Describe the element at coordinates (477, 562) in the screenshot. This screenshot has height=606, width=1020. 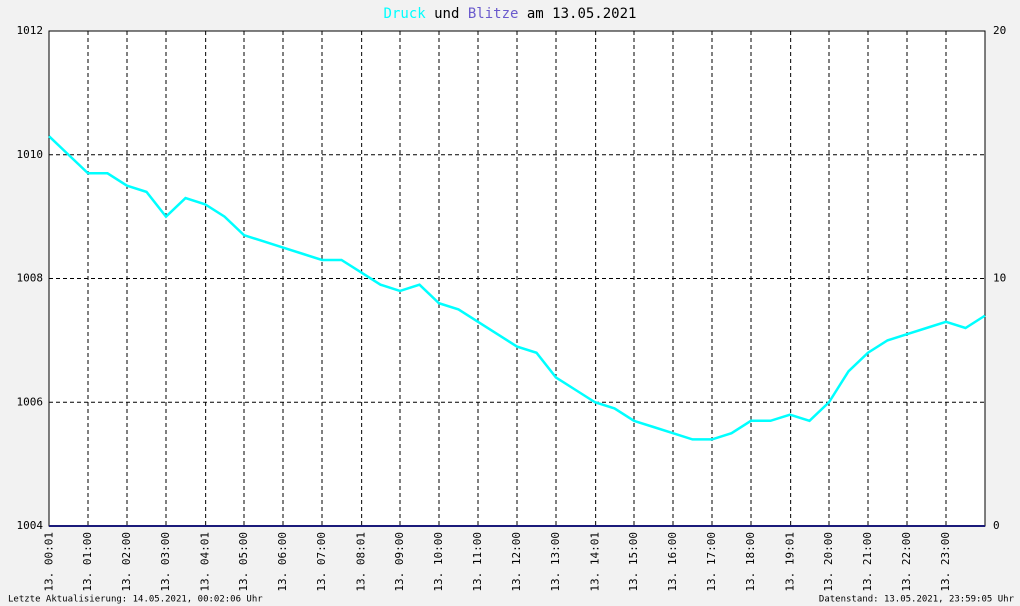
I see `x-tick-label: 13. 11:00` at that location.